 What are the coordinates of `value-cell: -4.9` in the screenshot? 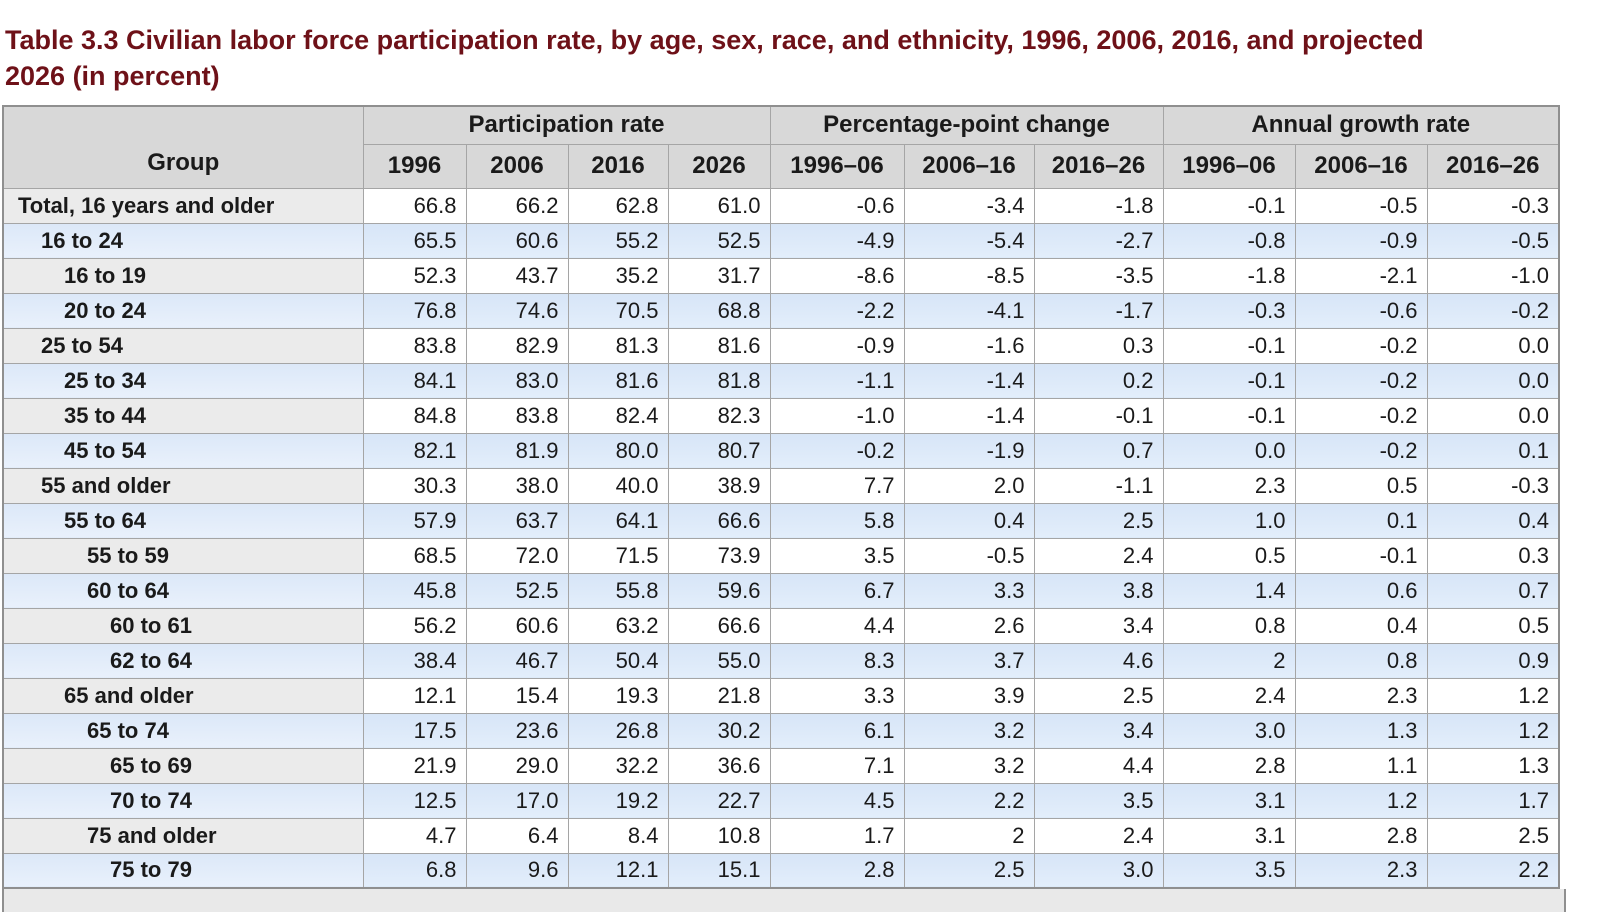 It's located at (837, 240).